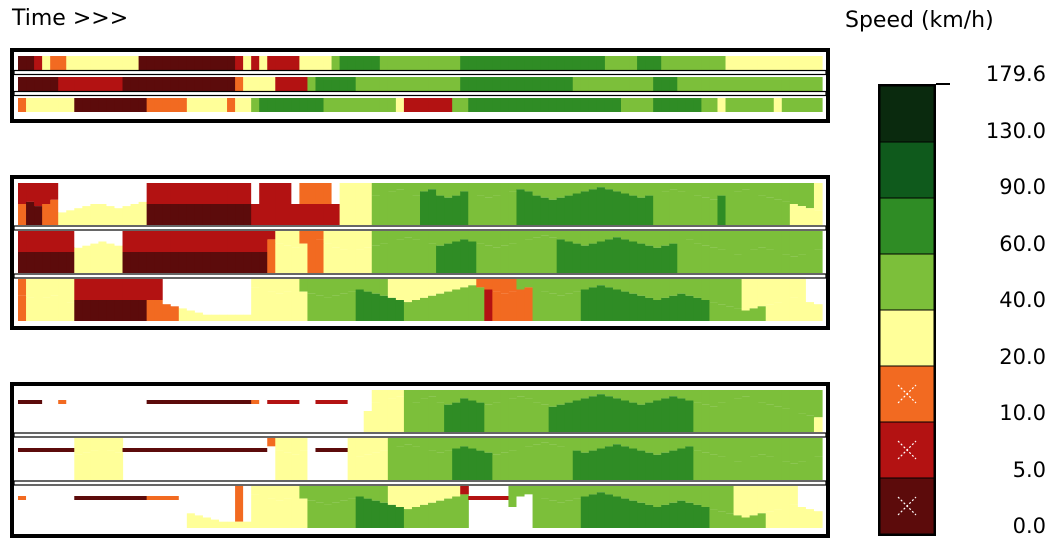 This screenshot has width=1058, height=543. Describe the element at coordinates (1022, 243) in the screenshot. I see `legend-tick-label: 60.0` at that location.